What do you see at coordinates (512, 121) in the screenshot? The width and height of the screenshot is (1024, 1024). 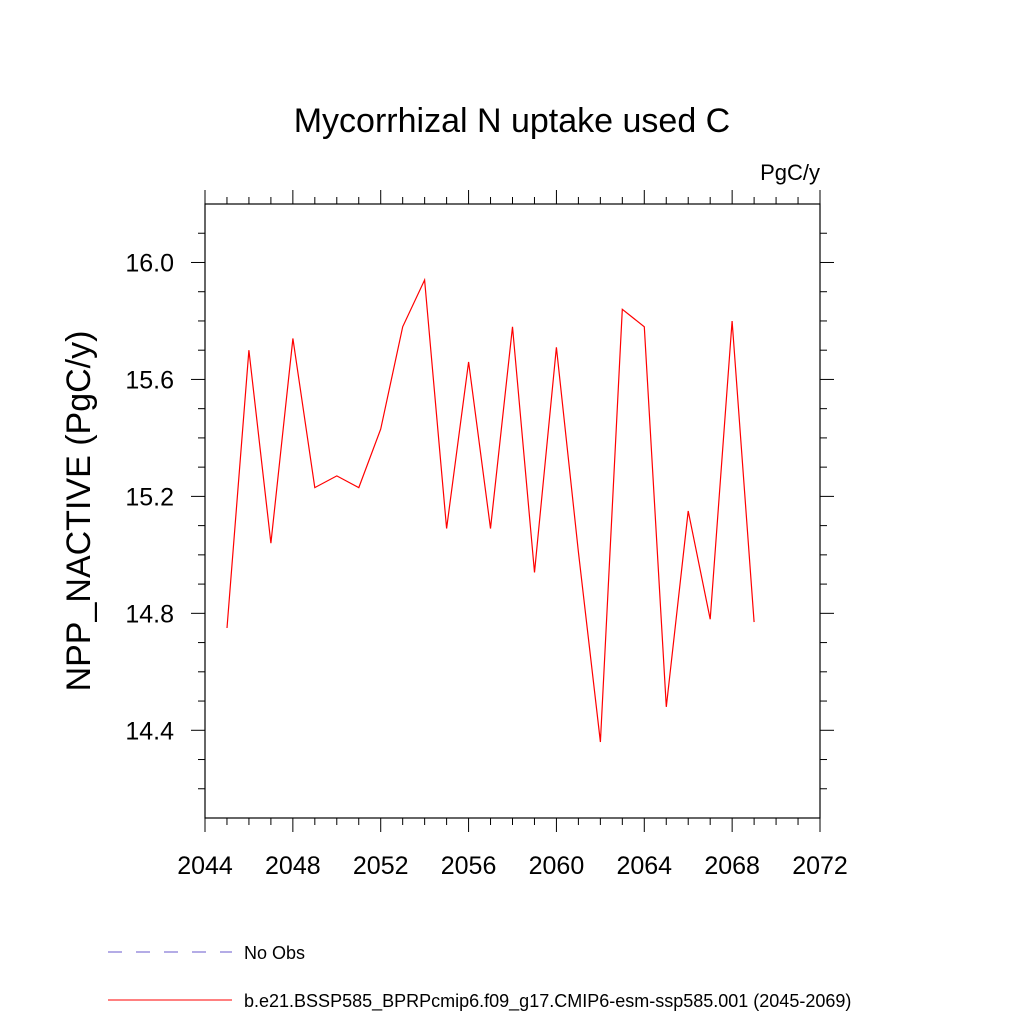 I see `chart-title: Mycorrhizal N uptake used C` at bounding box center [512, 121].